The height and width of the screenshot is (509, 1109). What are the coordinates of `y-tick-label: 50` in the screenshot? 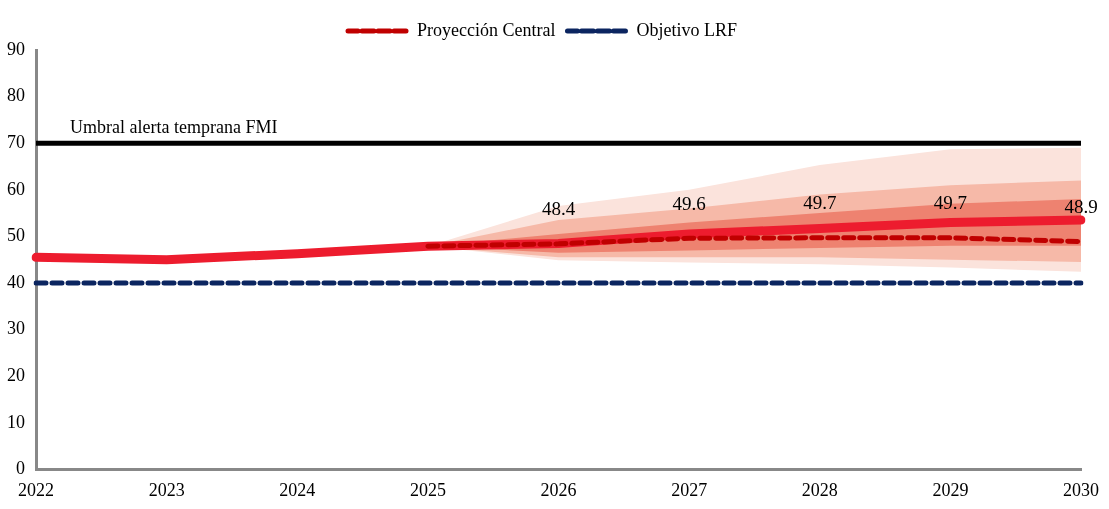 It's located at (16, 235).